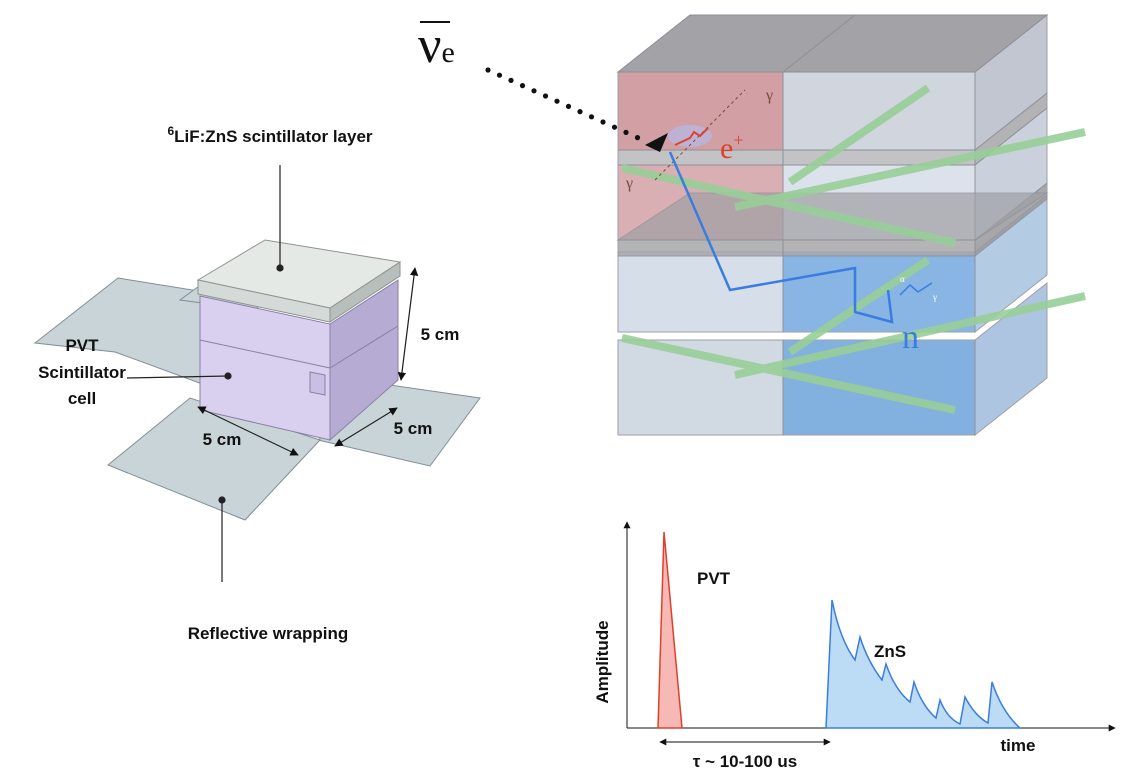  I want to click on neutrino-label: νe, so click(436, 45).